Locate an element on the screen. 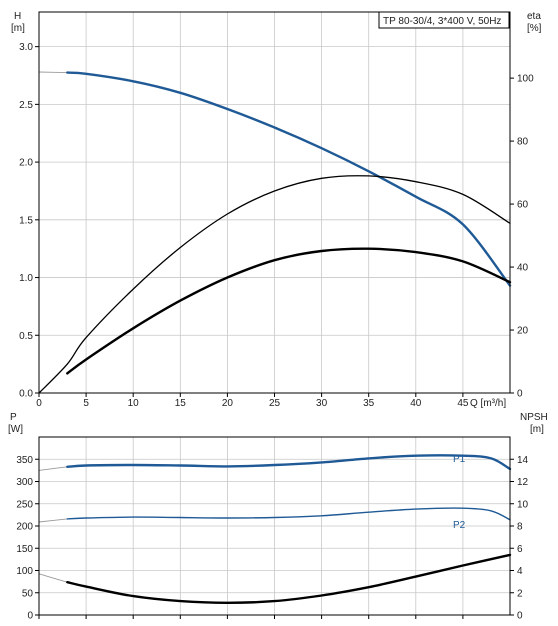 The height and width of the screenshot is (626, 558). right-tick-label: 2 is located at coordinates (520, 593).